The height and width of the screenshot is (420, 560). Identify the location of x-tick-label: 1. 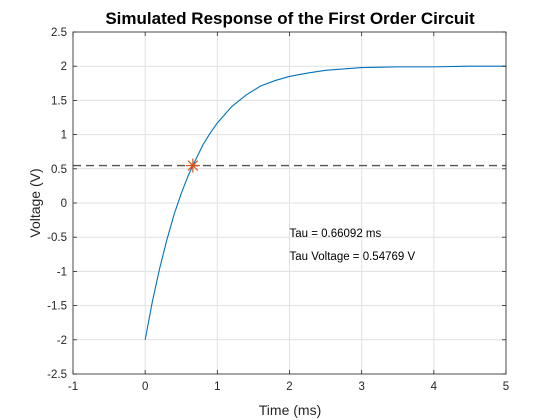
(217, 387).